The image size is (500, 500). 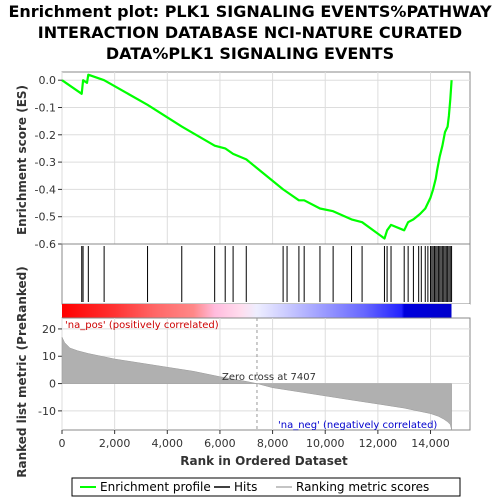 I want to click on rank-tick-label: -10, so click(x=47, y=411).